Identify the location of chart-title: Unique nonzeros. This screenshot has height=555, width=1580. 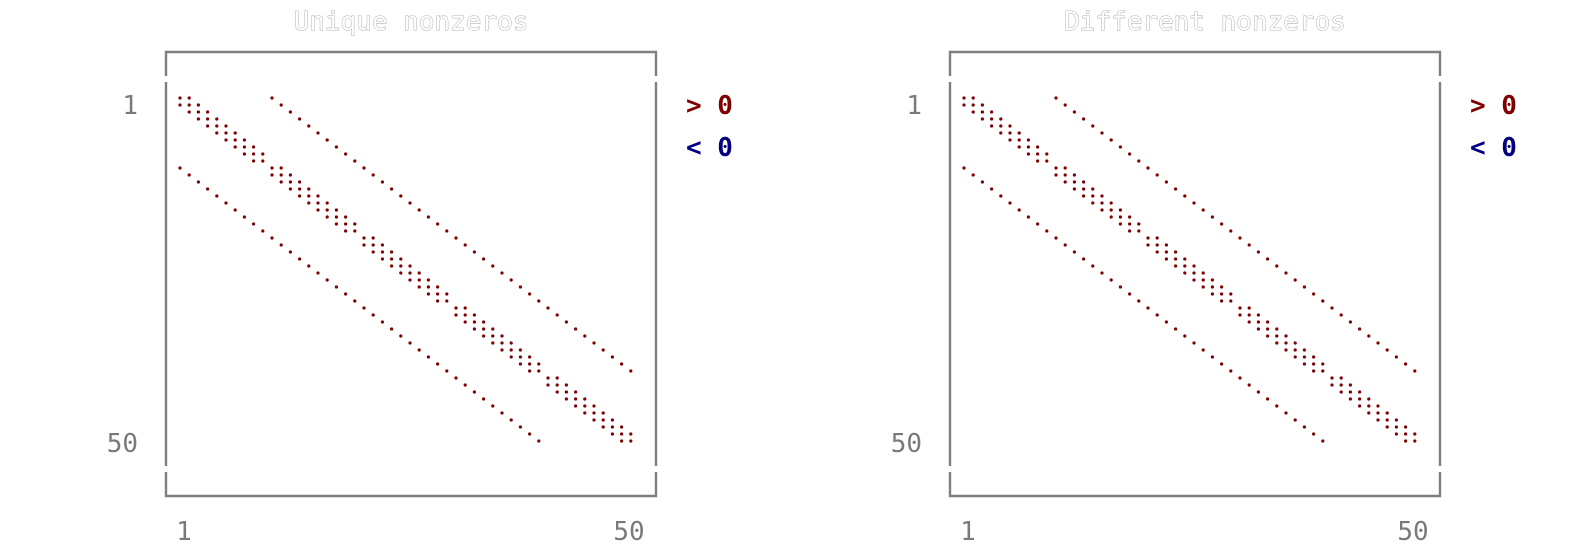
(411, 22).